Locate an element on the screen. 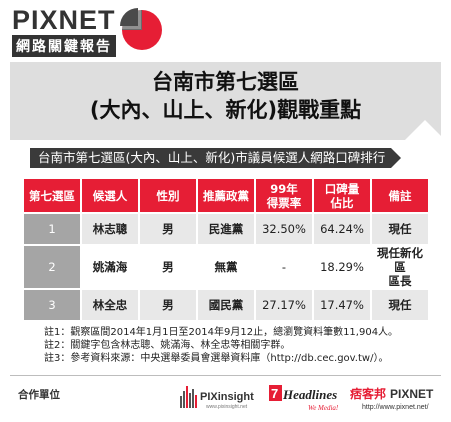 Image resolution: width=451 pixels, height=422 pixels. table-cell: 32.50% is located at coordinates (284, 229).